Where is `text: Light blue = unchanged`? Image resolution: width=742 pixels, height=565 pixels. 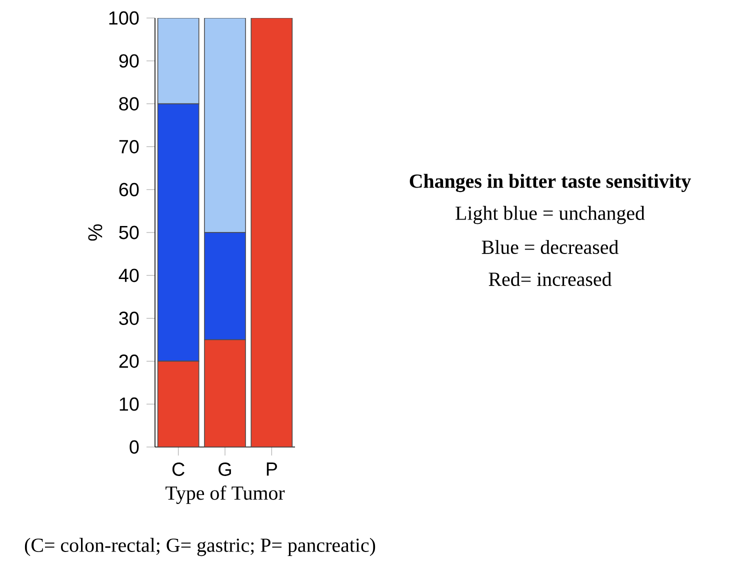 text: Light blue = unchanged is located at coordinates (550, 215).